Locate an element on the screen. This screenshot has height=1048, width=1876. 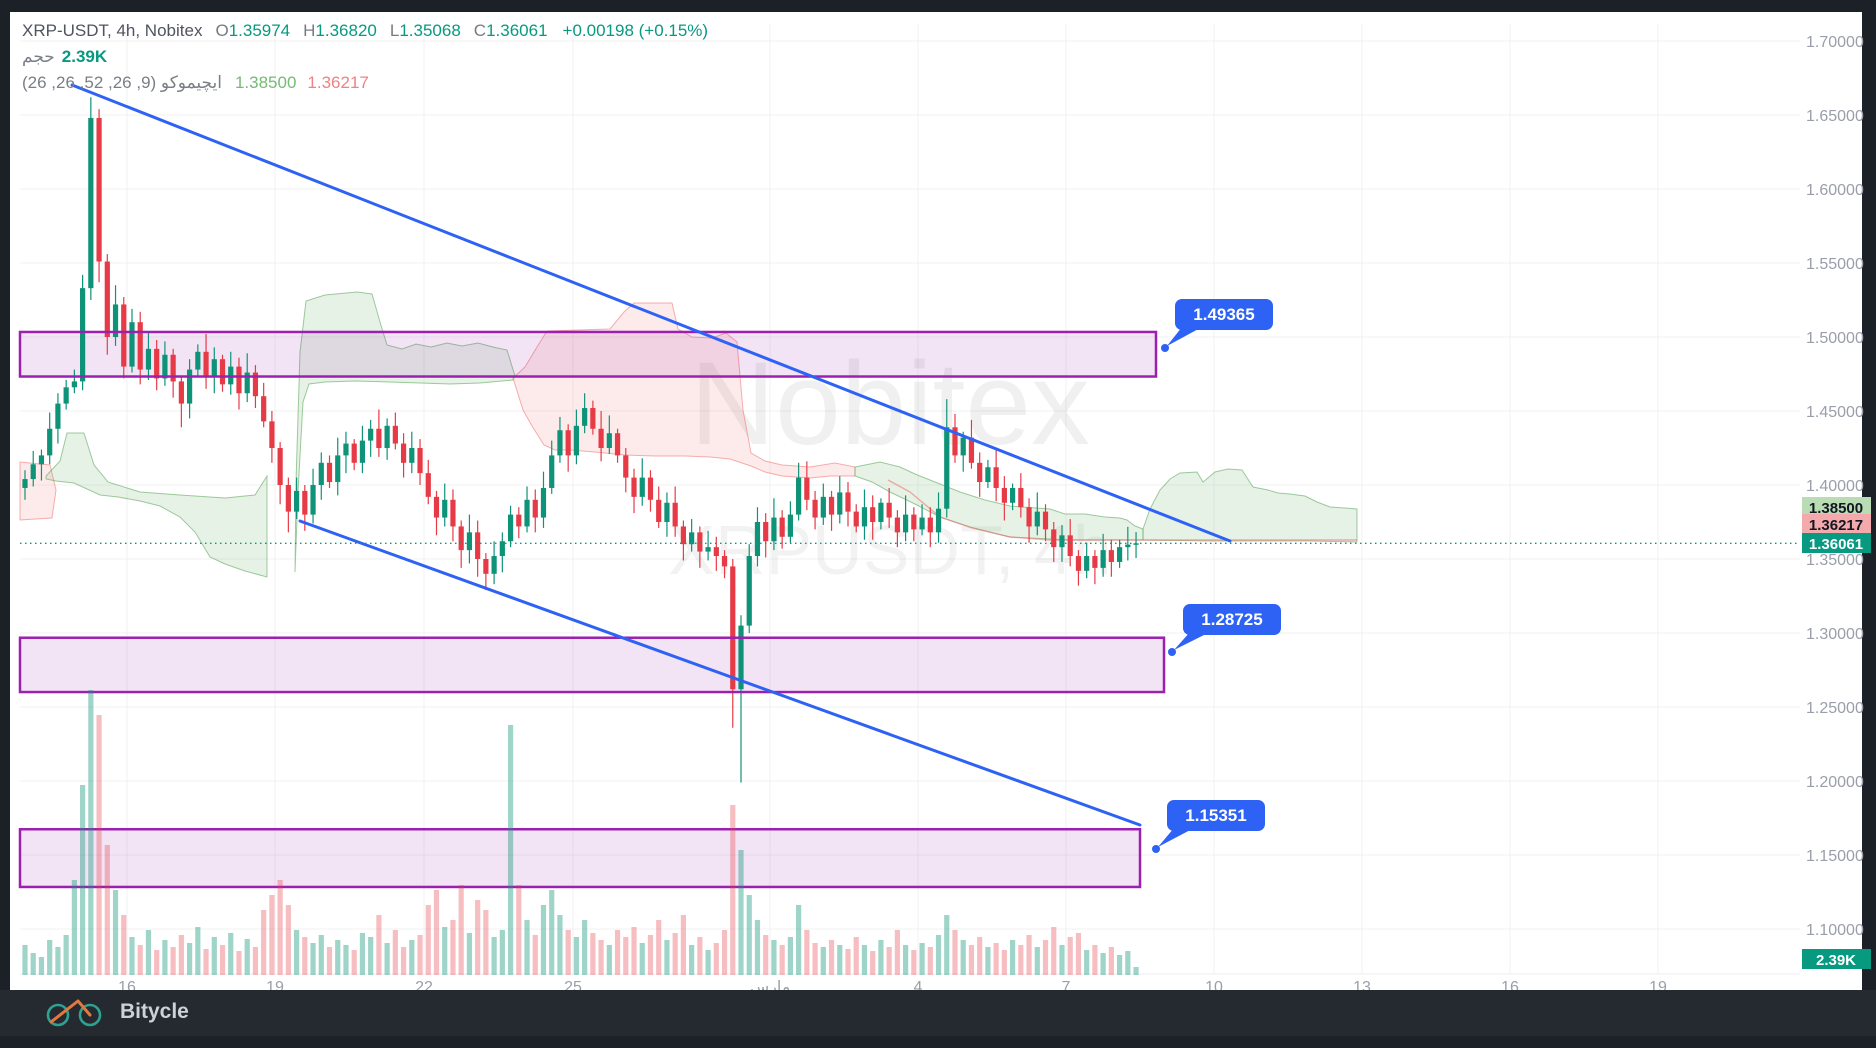
price-tick-label: 1.70000 is located at coordinates (1835, 42).